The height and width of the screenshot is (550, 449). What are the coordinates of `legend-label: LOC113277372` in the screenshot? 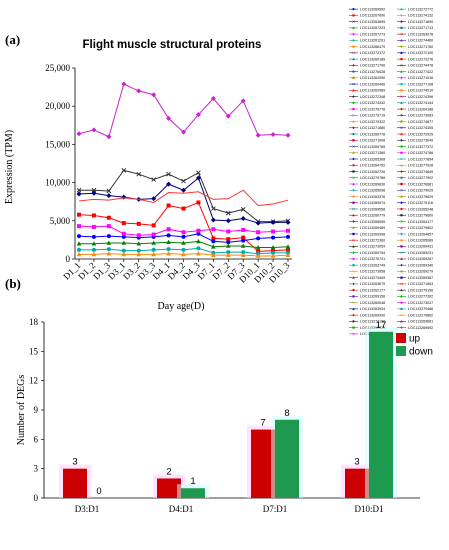 It's located at (420, 147).